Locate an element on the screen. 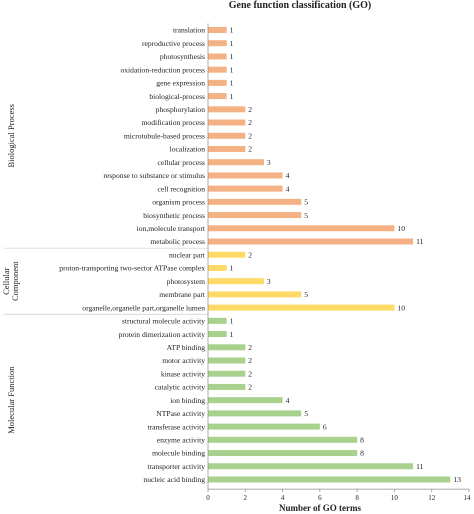 Image resolution: width=474 pixels, height=514 pixels. bar-atp-binding is located at coordinates (227, 347).